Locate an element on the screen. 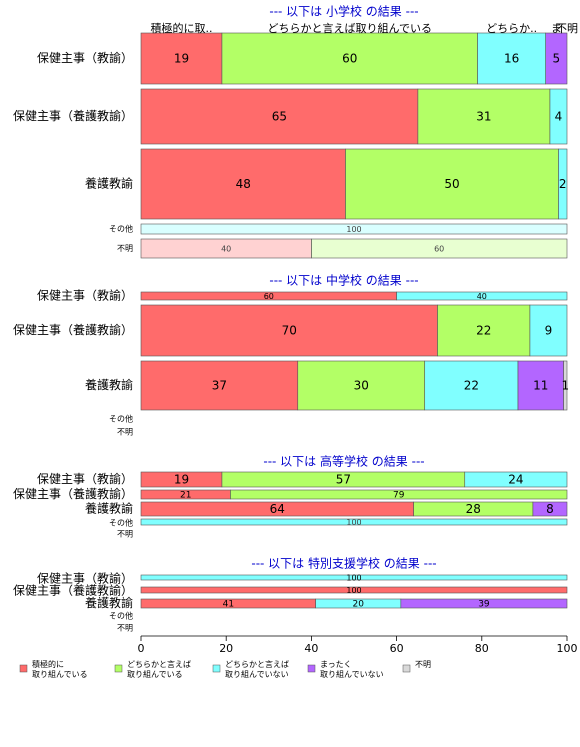 The image size is (580, 747). value-label: 9 is located at coordinates (549, 331).